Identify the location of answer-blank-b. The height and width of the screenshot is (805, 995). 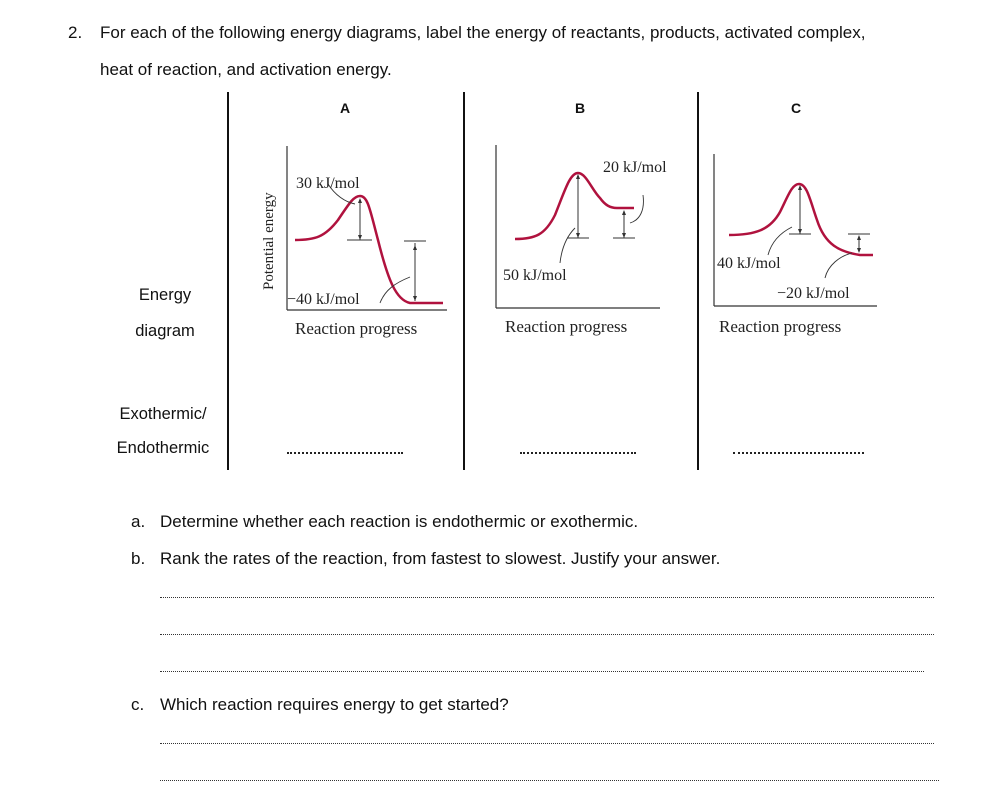
(578, 453).